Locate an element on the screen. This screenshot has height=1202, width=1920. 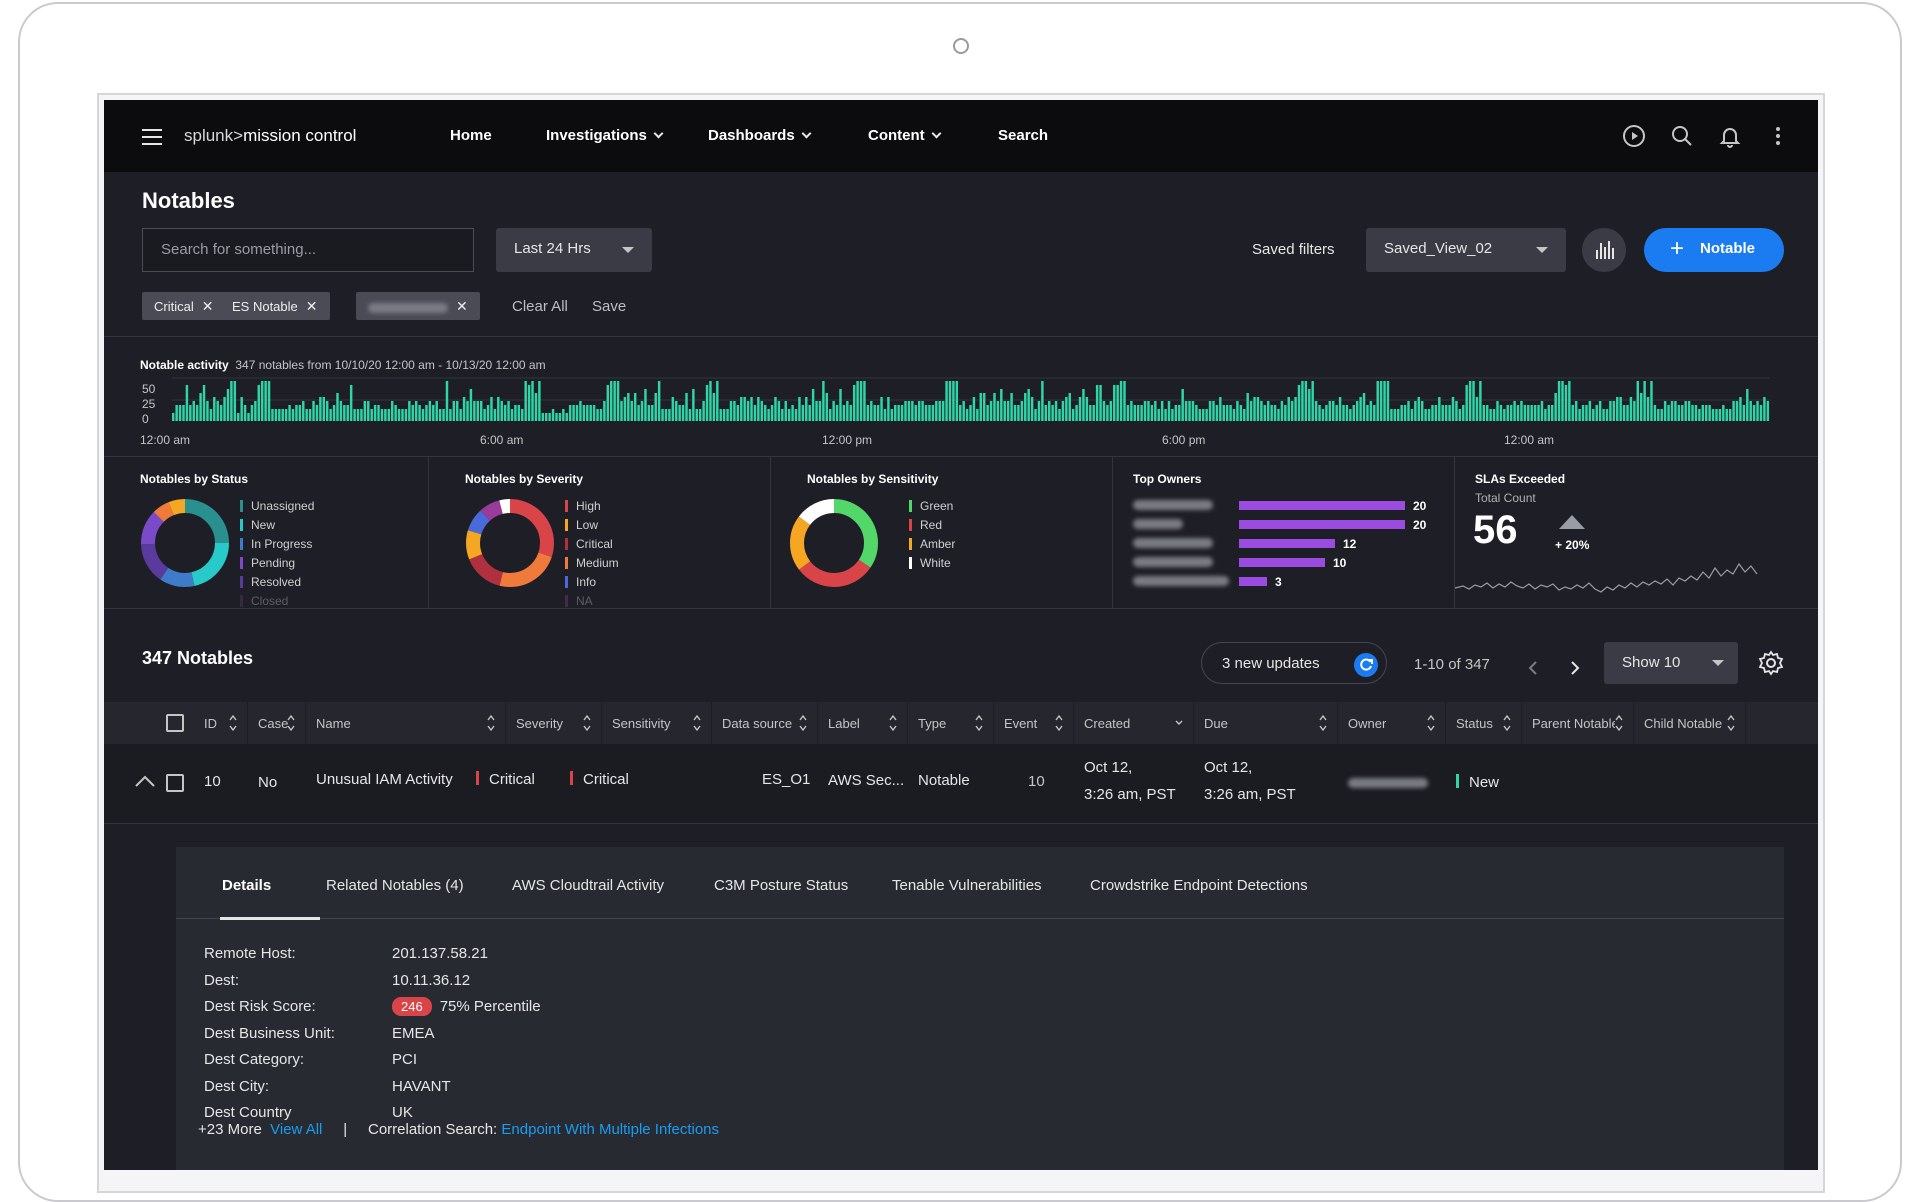
search-icon is located at coordinates (1682, 136).